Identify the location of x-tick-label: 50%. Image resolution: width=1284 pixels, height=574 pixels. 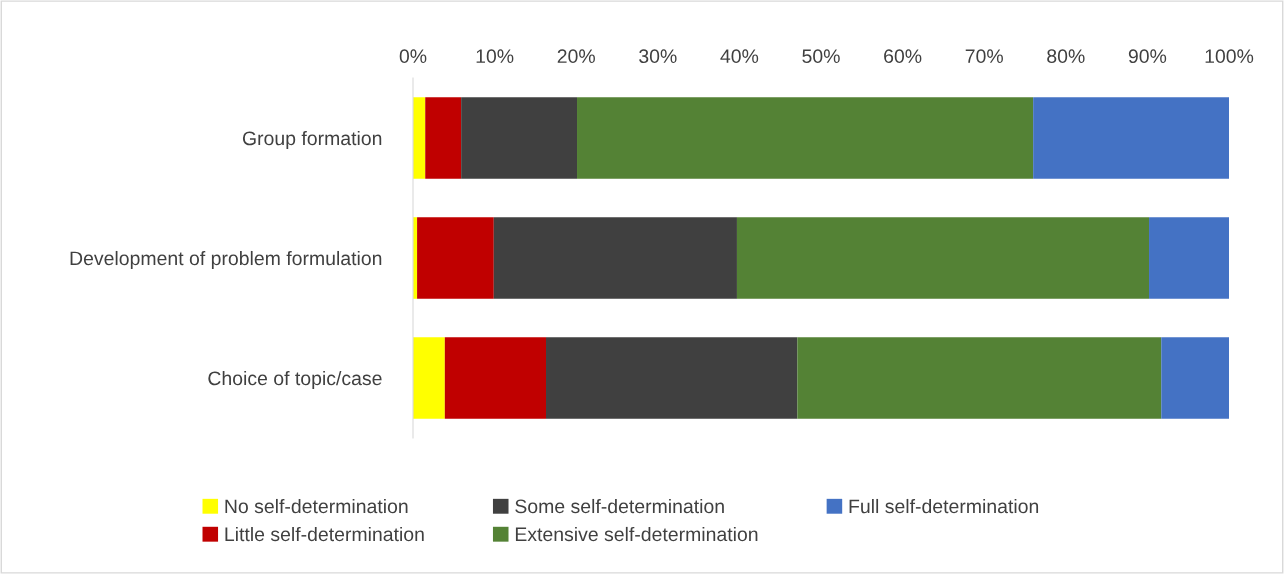
(821, 56).